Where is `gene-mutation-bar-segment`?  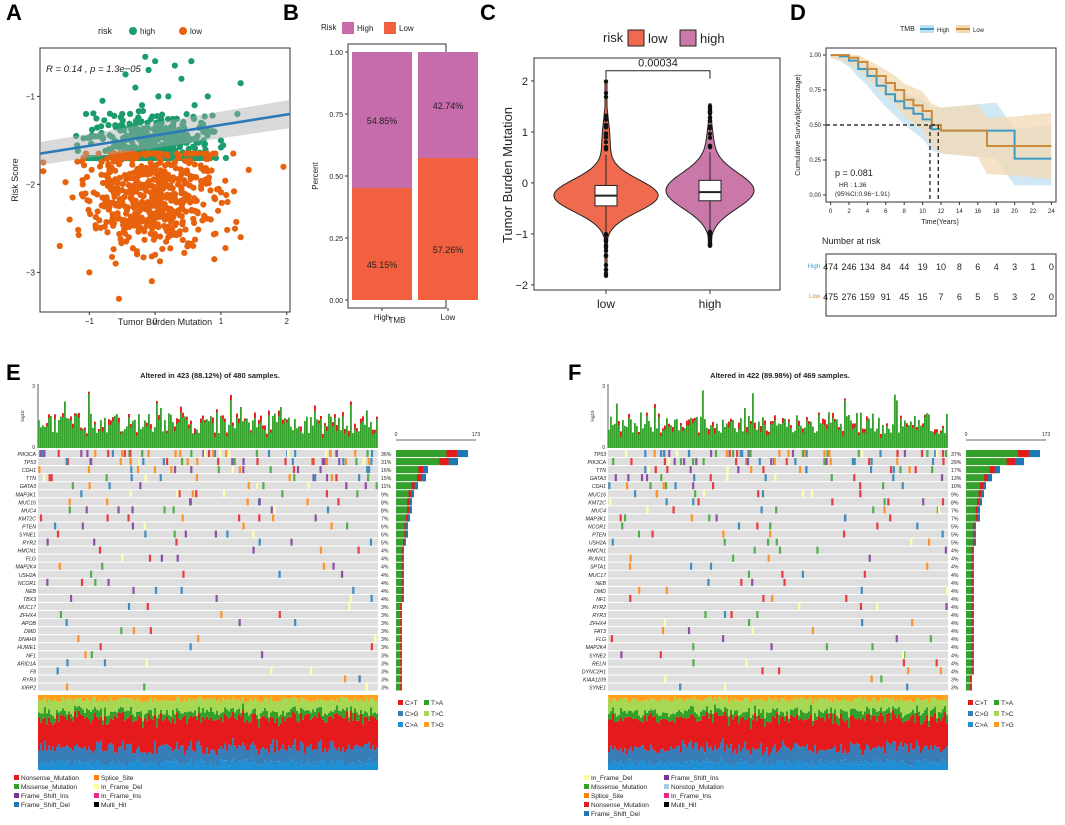 gene-mutation-bar-segment is located at coordinates (997, 470).